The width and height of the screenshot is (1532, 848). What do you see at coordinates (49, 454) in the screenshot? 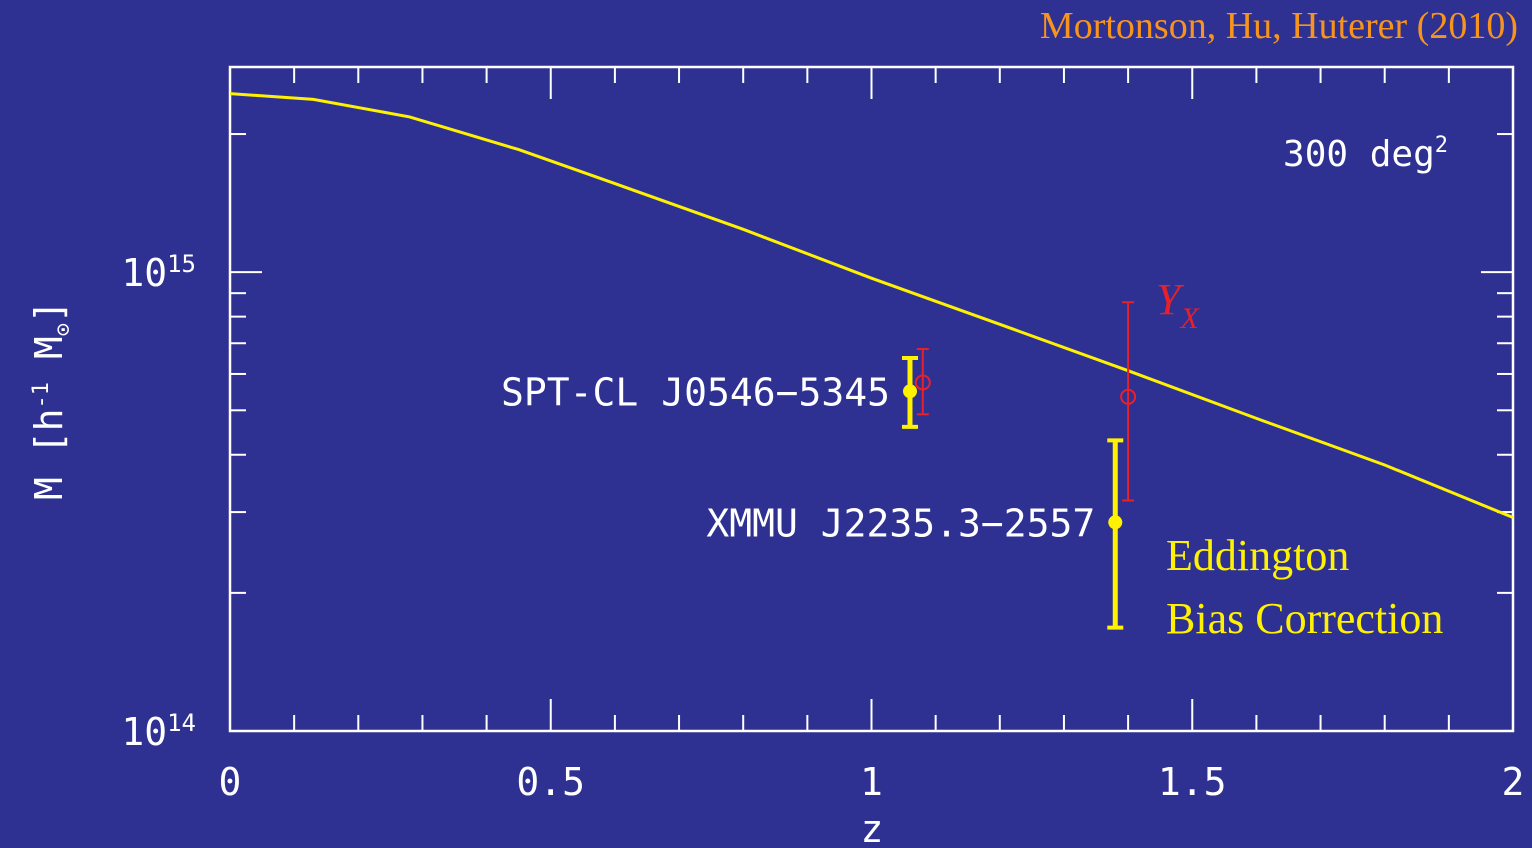
I see `y-axis-label-main: M [h` at bounding box center [49, 454].